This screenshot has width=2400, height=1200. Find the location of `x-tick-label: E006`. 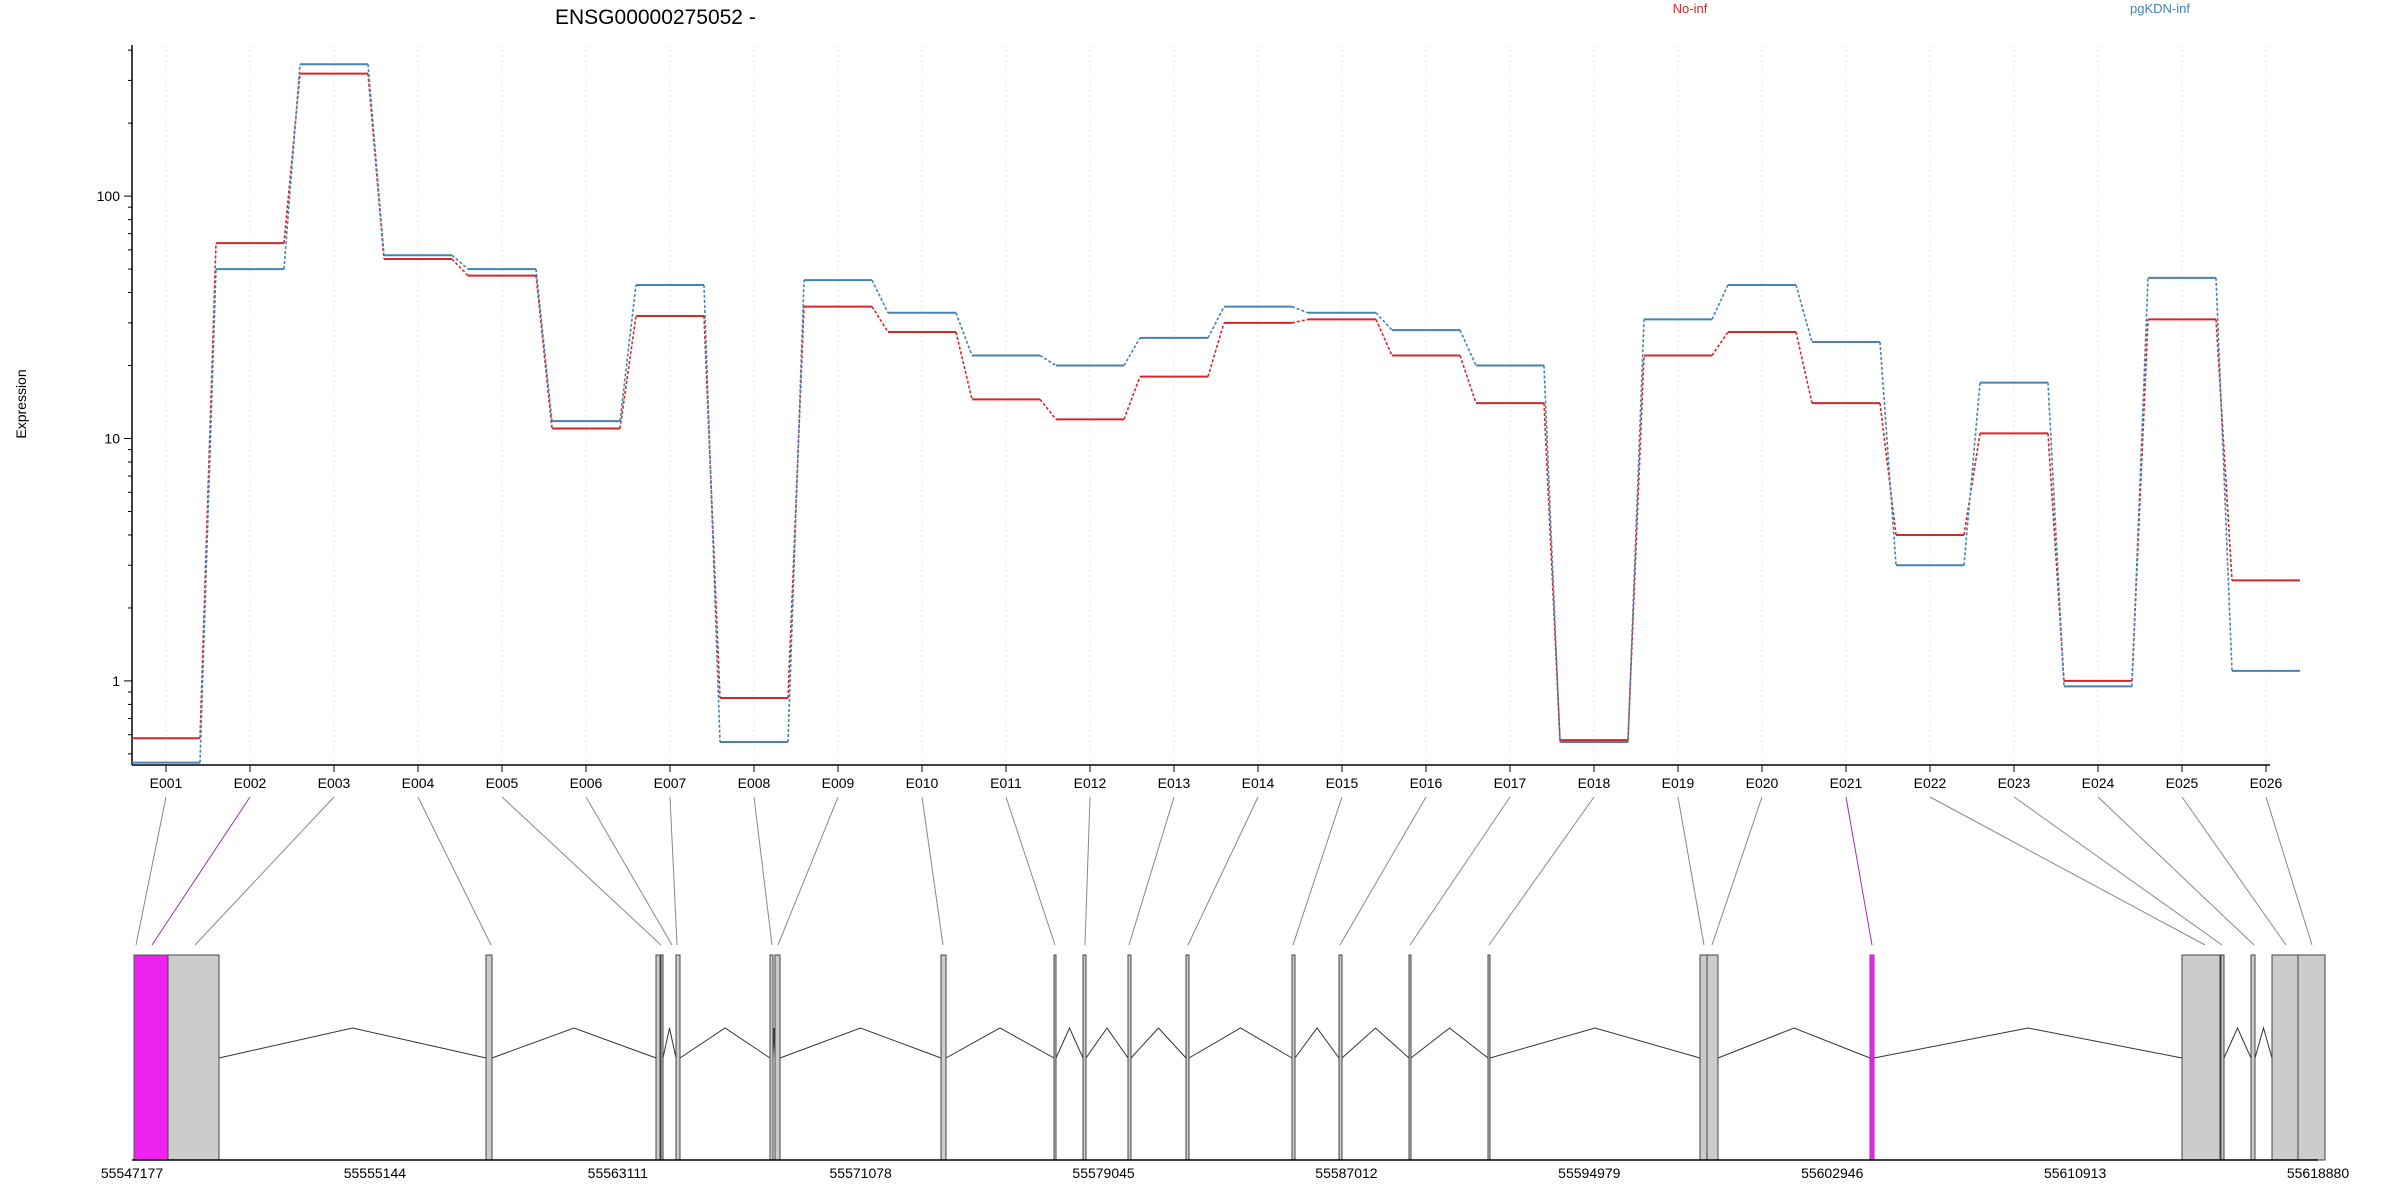

x-tick-label: E006 is located at coordinates (586, 783).